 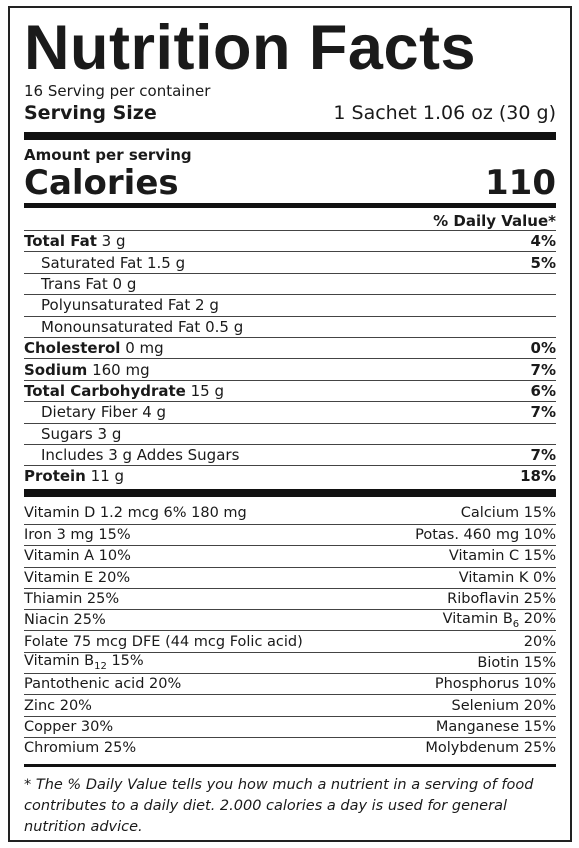 What do you see at coordinates (207, 305) in the screenshot?
I see `nutrient-amount: 2 g` at bounding box center [207, 305].